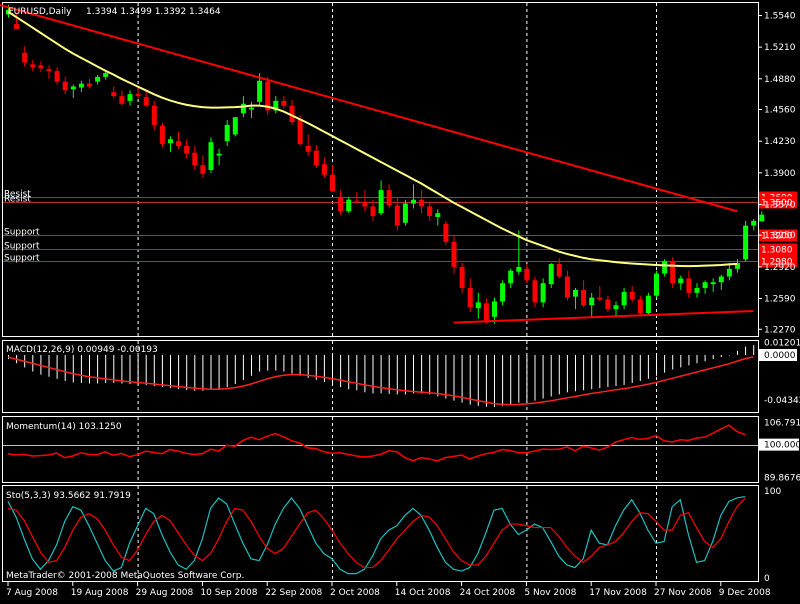  I want to click on chart-ohlc-values: 1.3394 1.3499 1.3392 1.3464, so click(153, 12).